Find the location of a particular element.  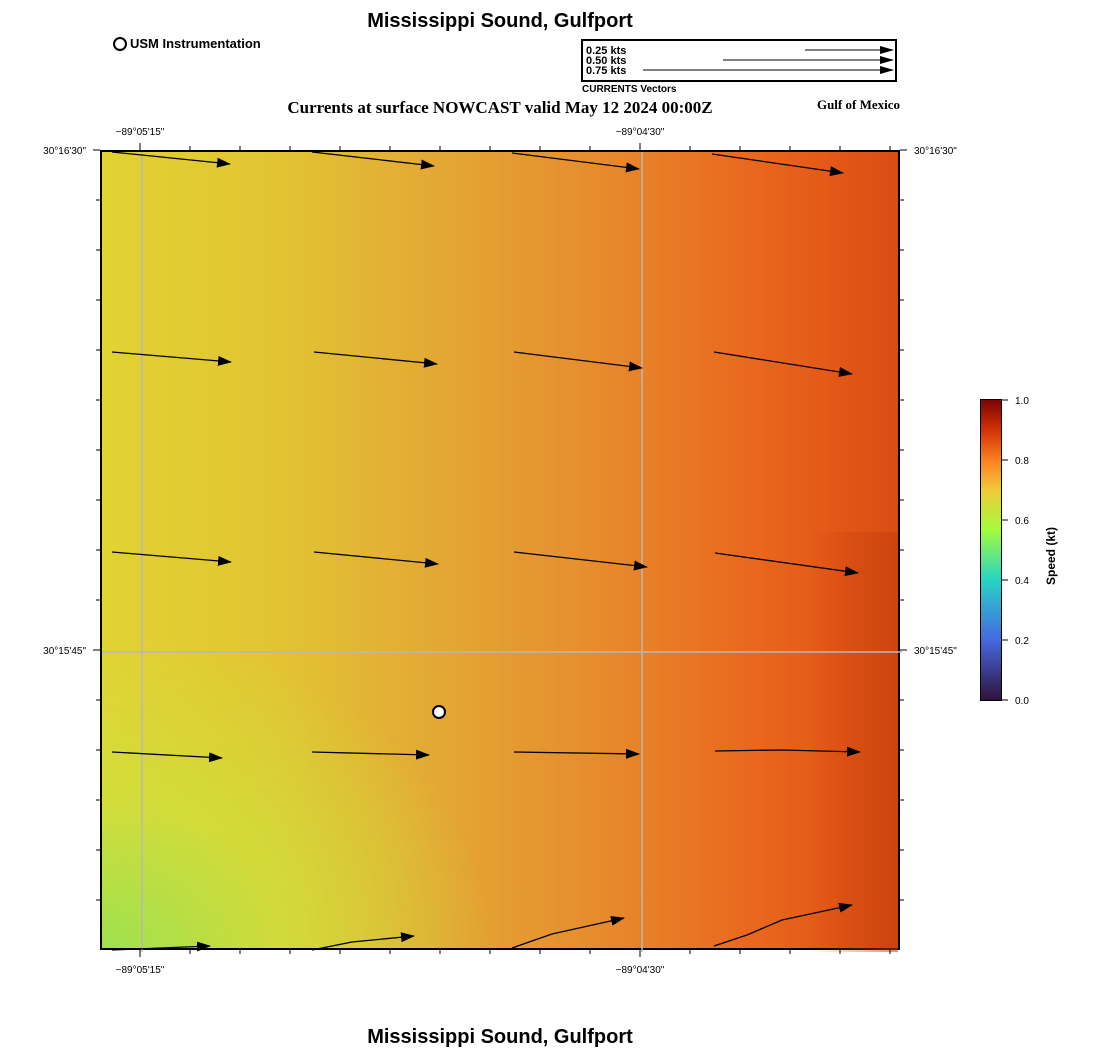

vector-r2c4 is located at coordinates (783, 364).